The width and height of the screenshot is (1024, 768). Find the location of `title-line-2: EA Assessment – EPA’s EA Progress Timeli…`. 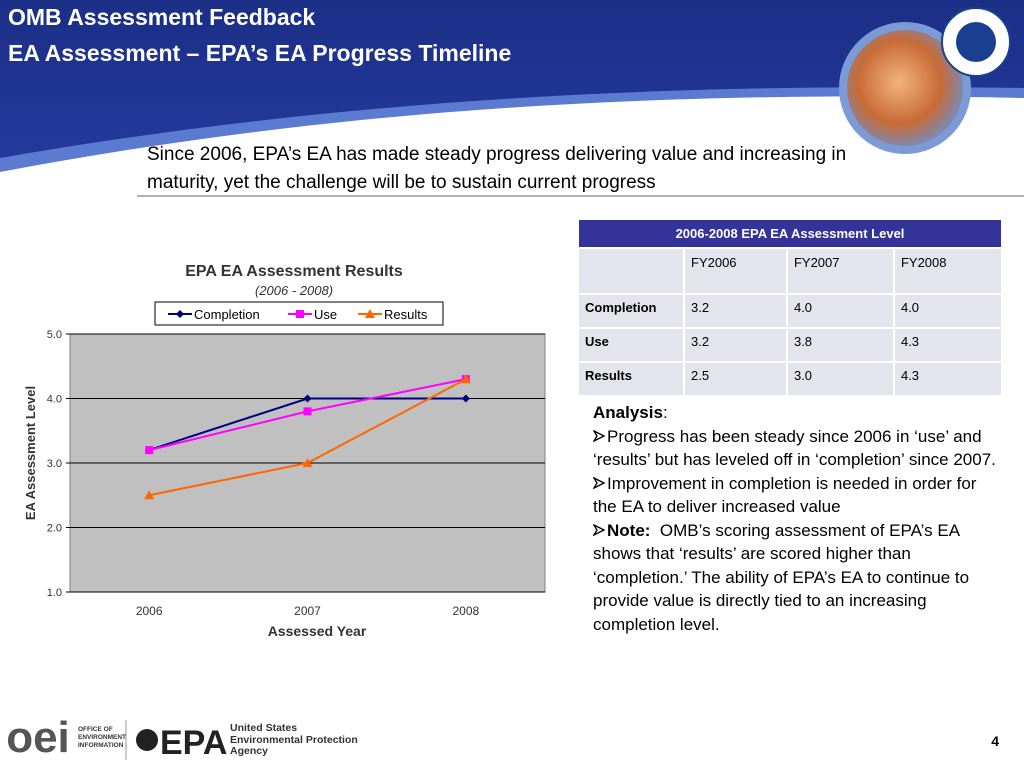

title-line-2: EA Assessment – EPA’s EA Progress Timeli… is located at coordinates (260, 53).